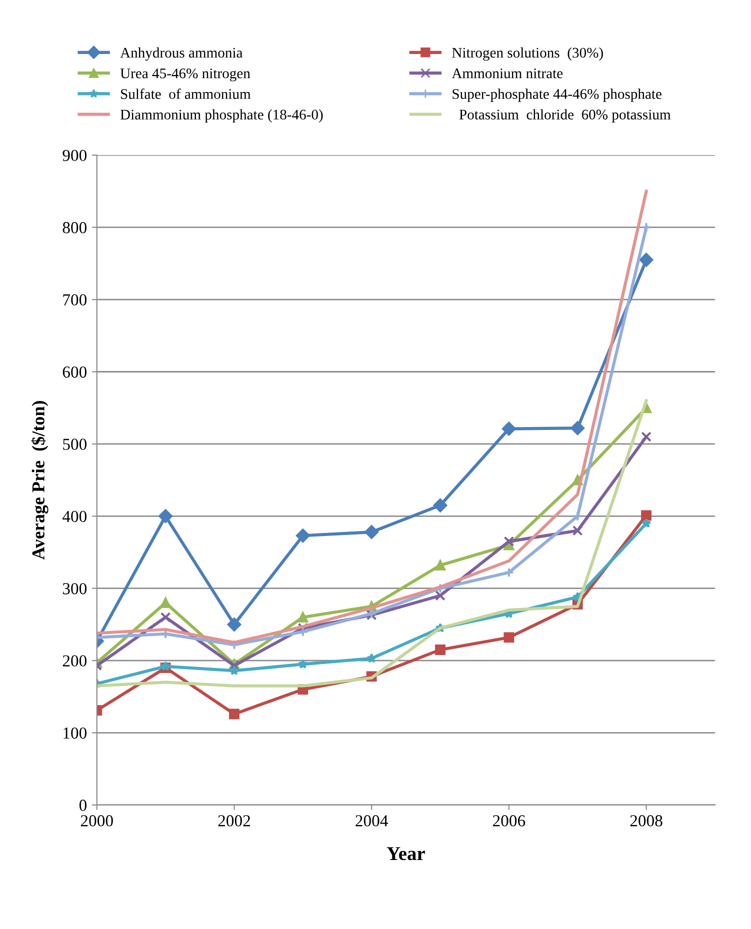 Image resolution: width=751 pixels, height=929 pixels. Describe the element at coordinates (74, 516) in the screenshot. I see `y-tick-label: 400` at that location.